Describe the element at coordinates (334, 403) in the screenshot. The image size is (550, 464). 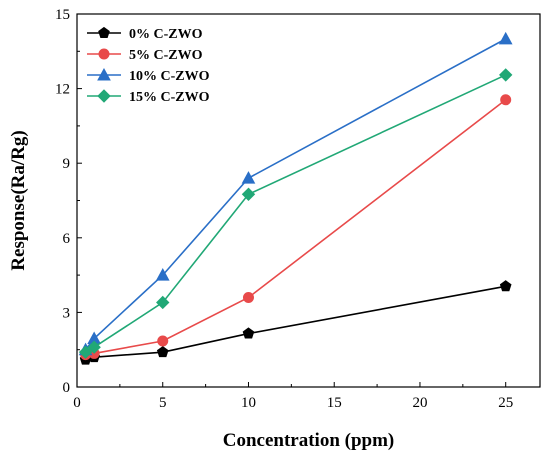
I see `x-tick-label: 15` at that location.